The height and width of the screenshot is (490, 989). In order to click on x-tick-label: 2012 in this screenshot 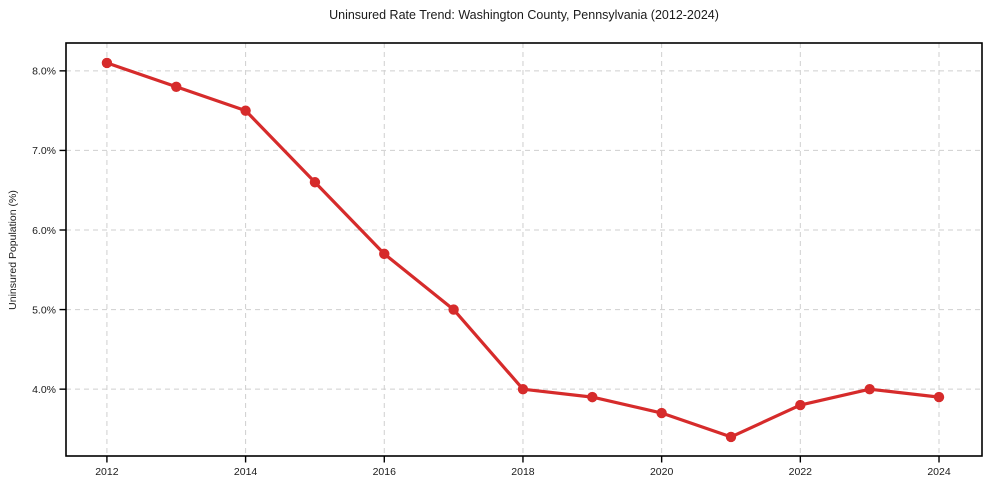, I will do `click(107, 472)`.